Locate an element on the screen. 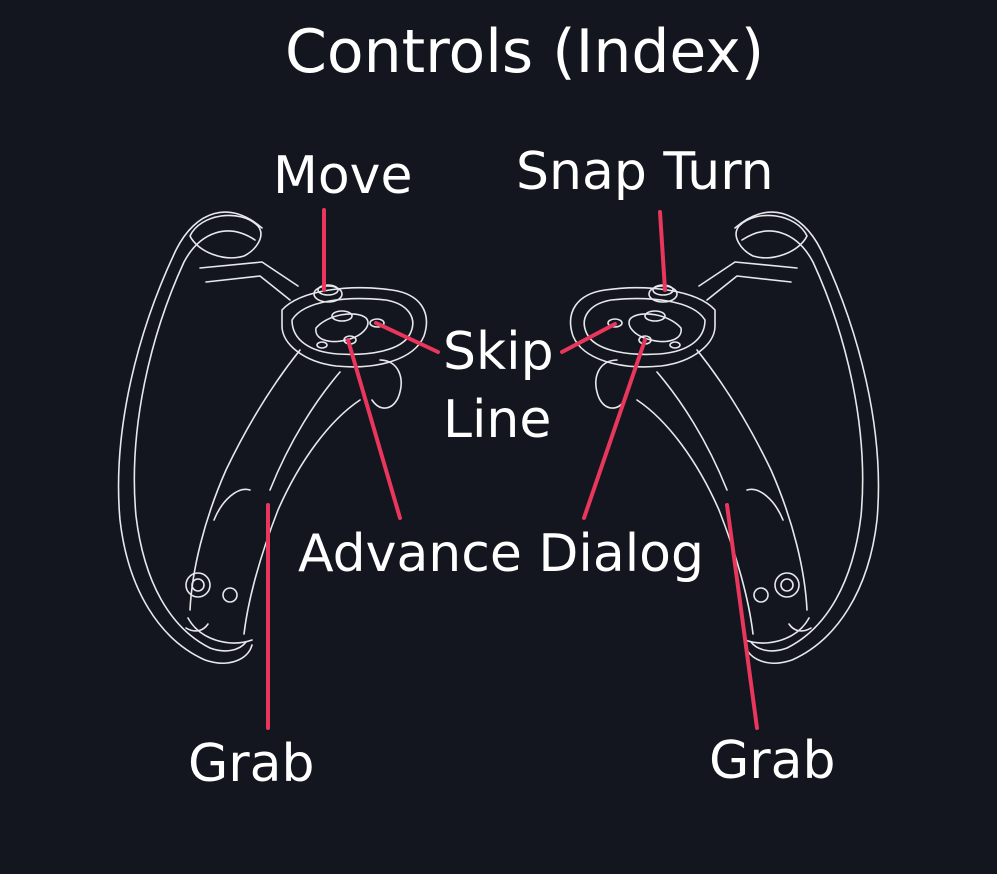  leader-line-skip-right is located at coordinates (588, 338).